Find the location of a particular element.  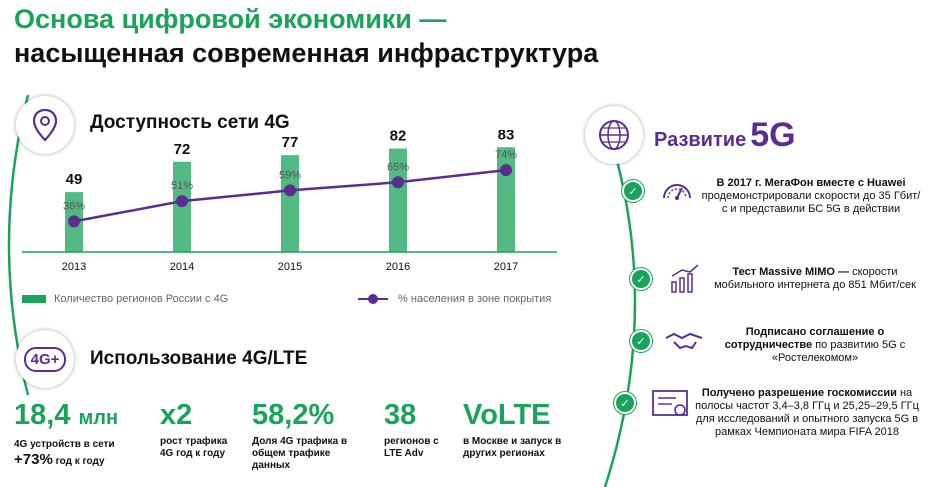

legend-population: % населения в зоне покрытия is located at coordinates (454, 299).